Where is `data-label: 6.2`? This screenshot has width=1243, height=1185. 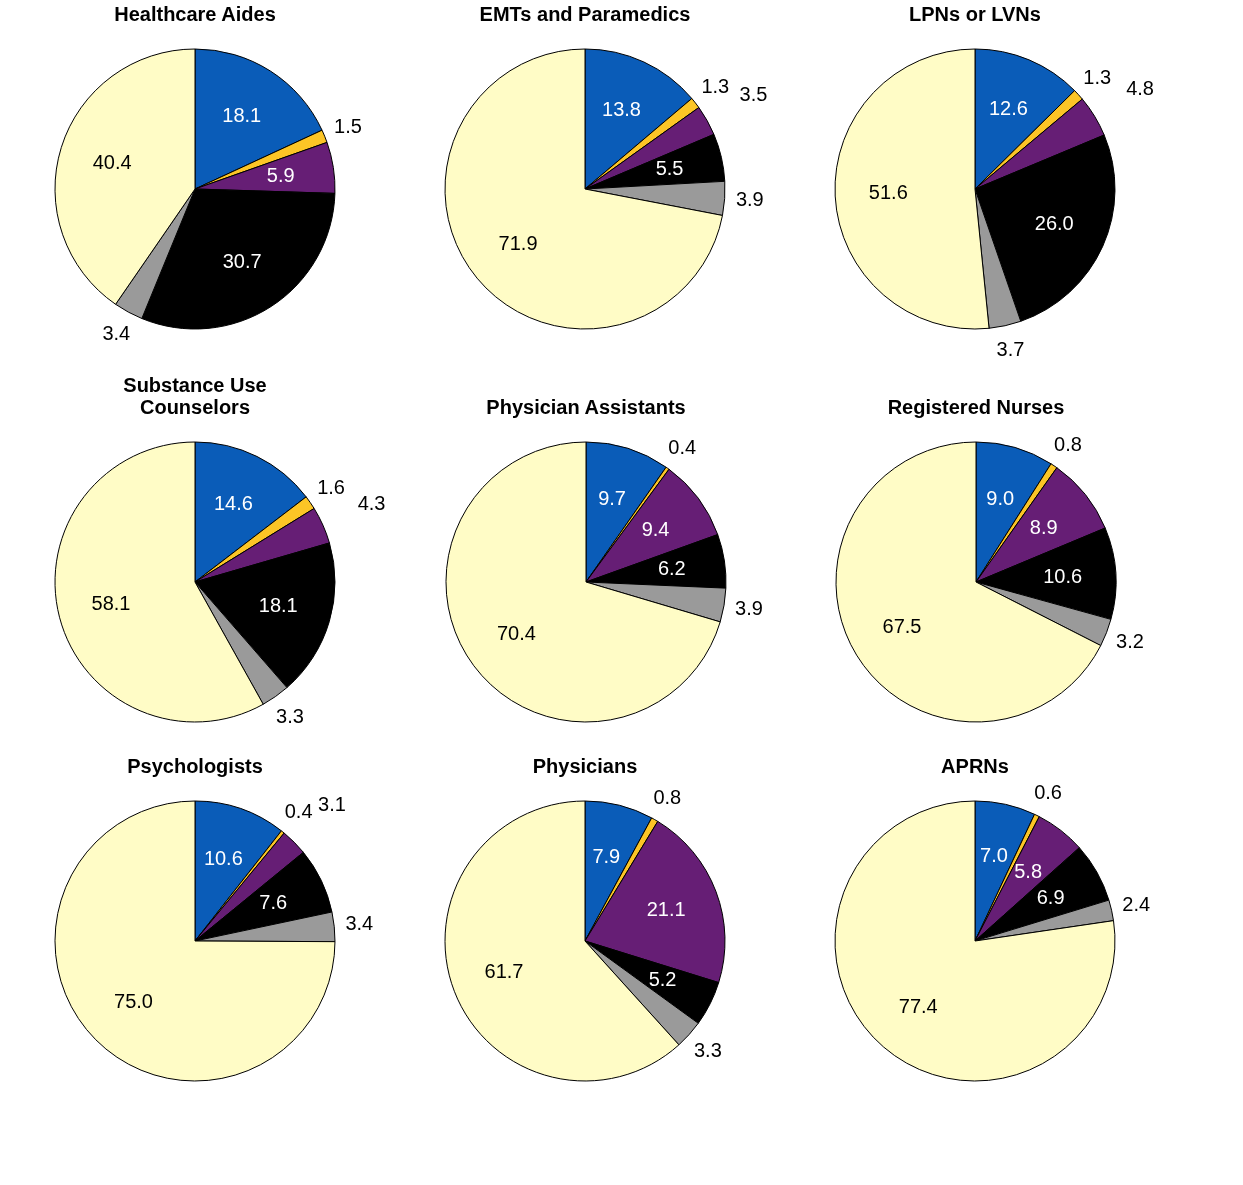 data-label: 6.2 is located at coordinates (671, 567).